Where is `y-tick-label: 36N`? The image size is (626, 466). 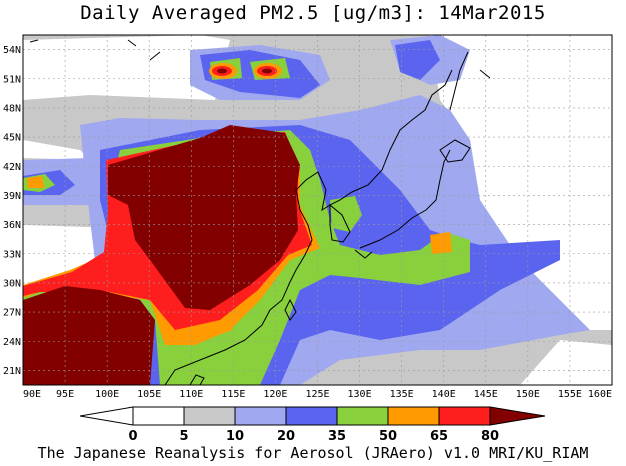
y-tick-label: 36N is located at coordinates (12, 225).